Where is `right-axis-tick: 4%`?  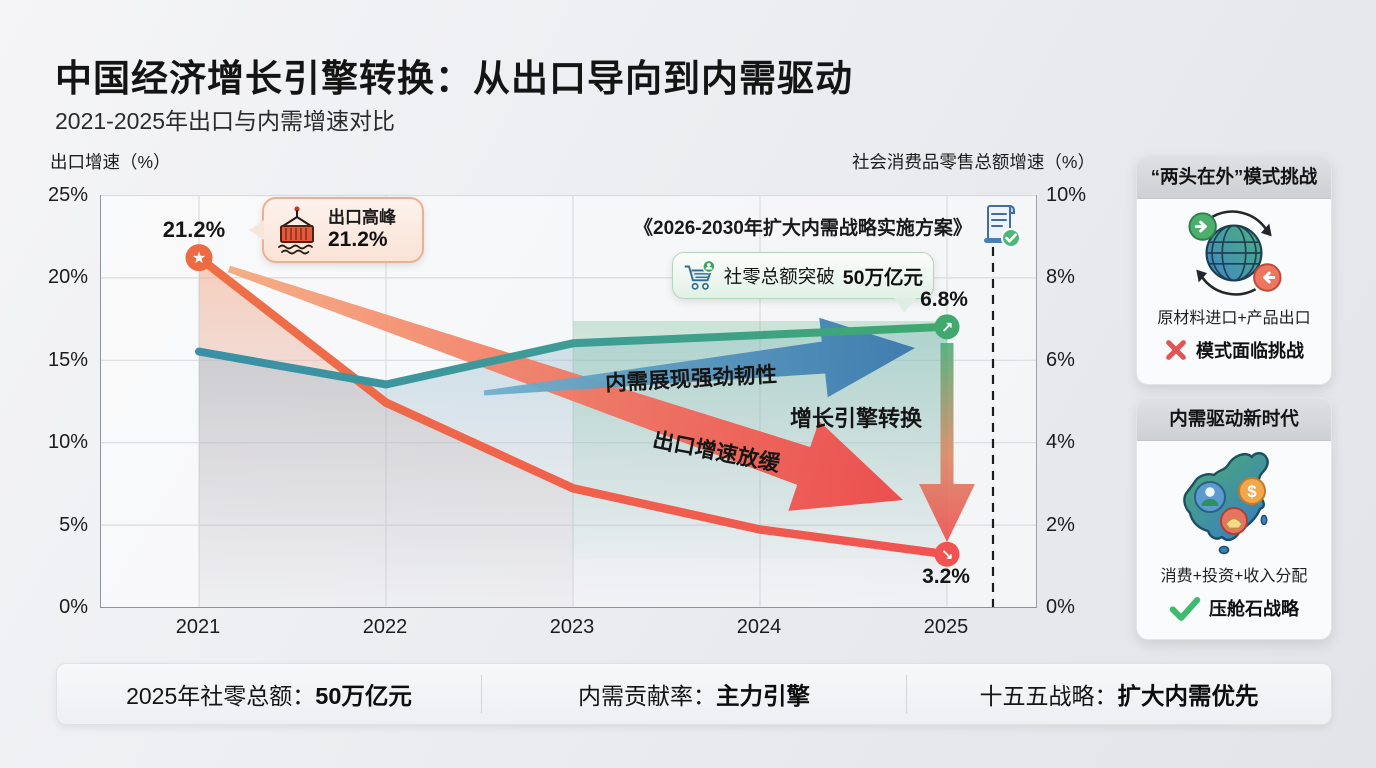 right-axis-tick: 4% is located at coordinates (1060, 442).